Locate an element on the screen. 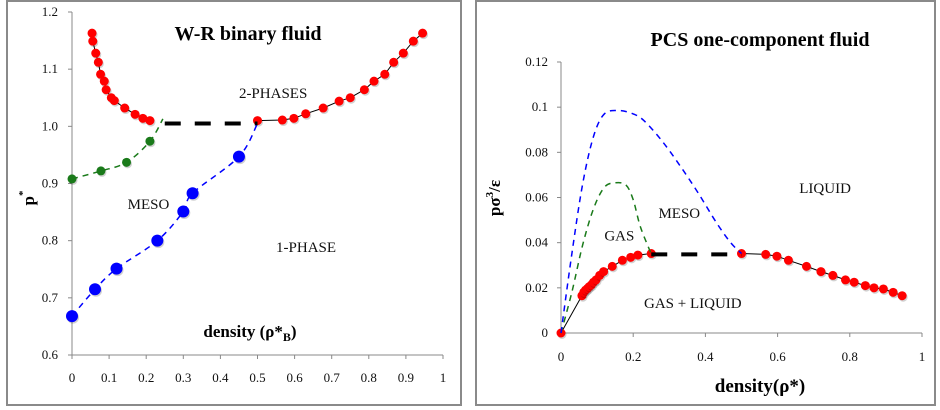  y-tick-label: 0.1 is located at coordinates (540, 106).